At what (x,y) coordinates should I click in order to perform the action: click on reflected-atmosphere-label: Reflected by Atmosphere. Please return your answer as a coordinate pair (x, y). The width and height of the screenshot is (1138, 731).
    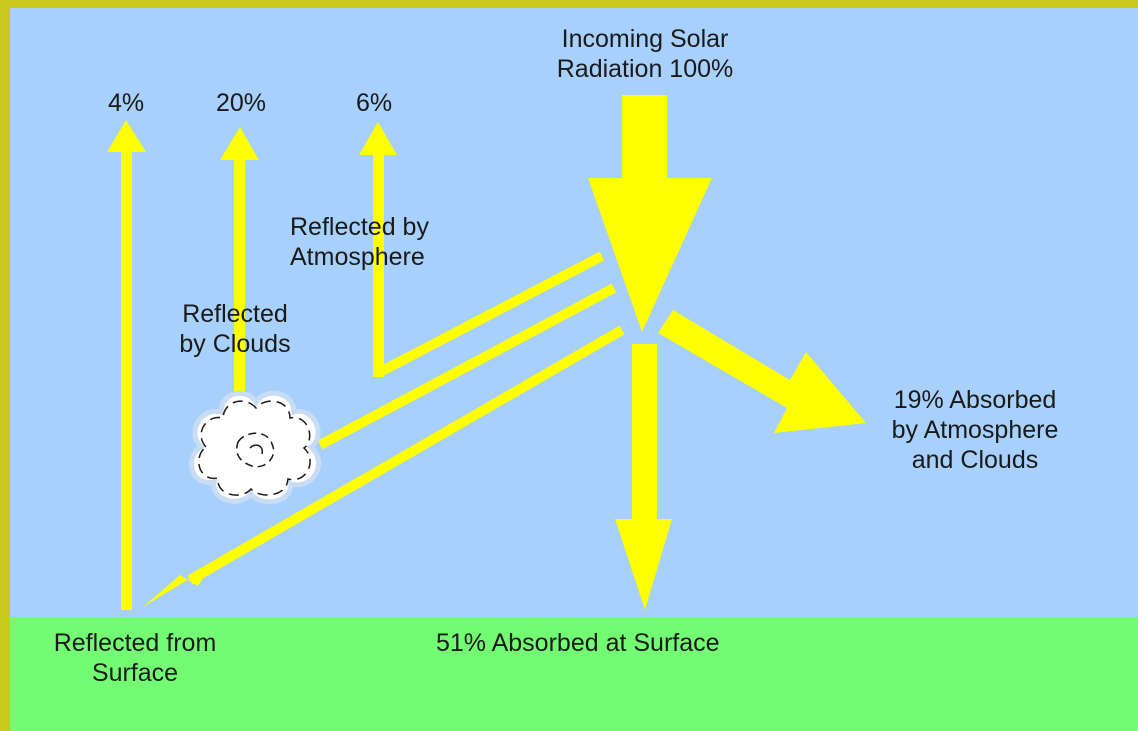
    Looking at the image, I should click on (359, 242).